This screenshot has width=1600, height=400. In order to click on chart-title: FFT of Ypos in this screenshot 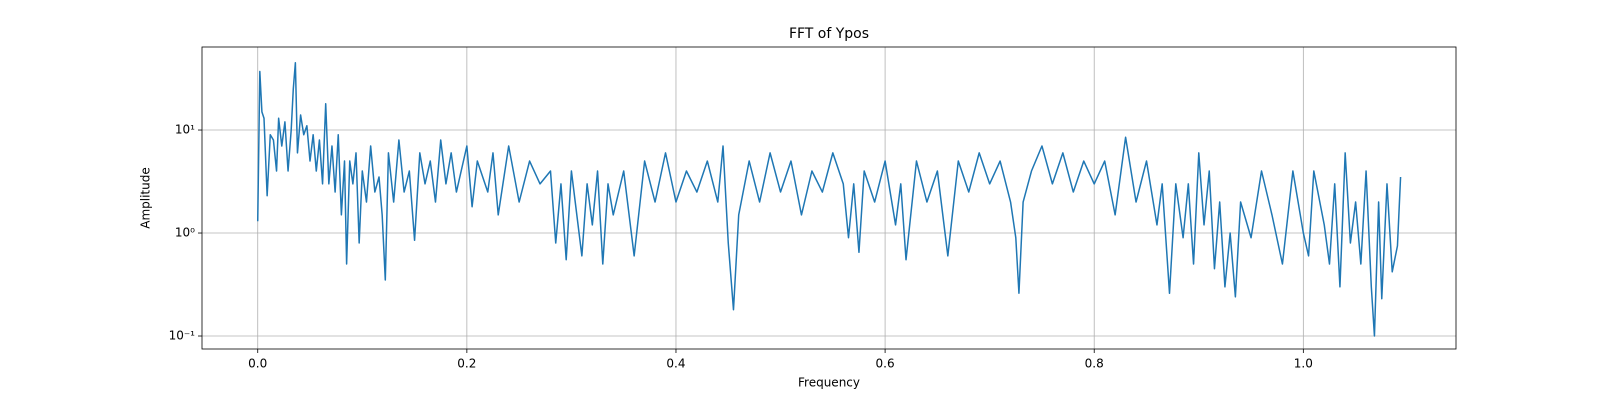, I will do `click(829, 34)`.